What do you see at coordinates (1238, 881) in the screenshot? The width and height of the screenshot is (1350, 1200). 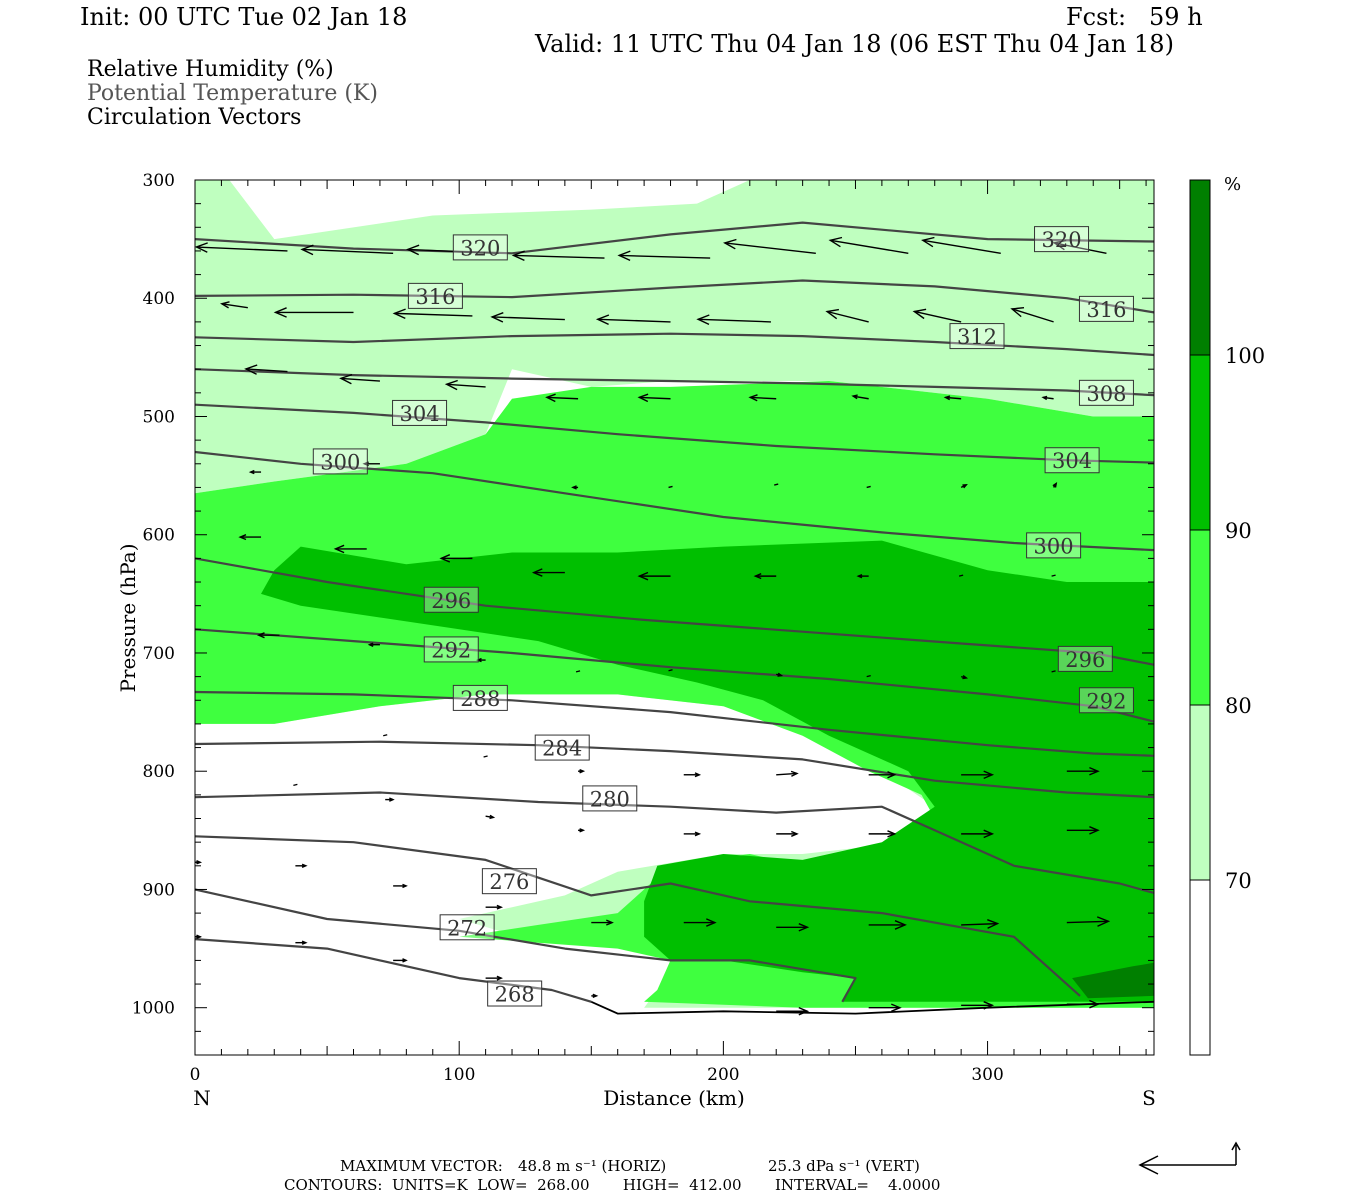 I see `colorbar-level-70: 70` at bounding box center [1238, 881].